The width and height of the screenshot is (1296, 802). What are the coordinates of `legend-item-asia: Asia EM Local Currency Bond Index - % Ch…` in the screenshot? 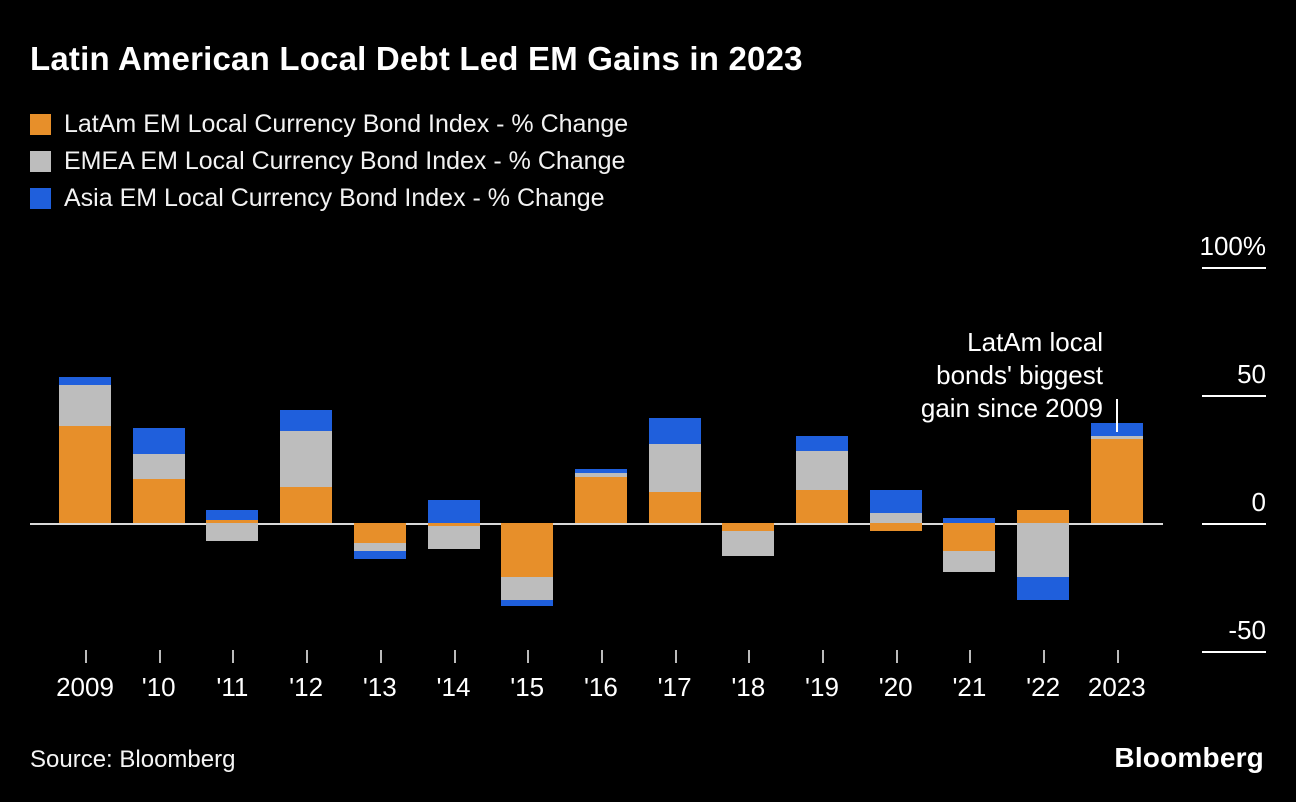 It's located at (329, 198).